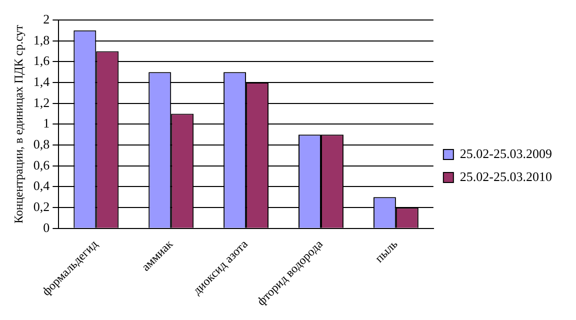  I want to click on legend-label: 25.02-25.03.2009, so click(506, 153).